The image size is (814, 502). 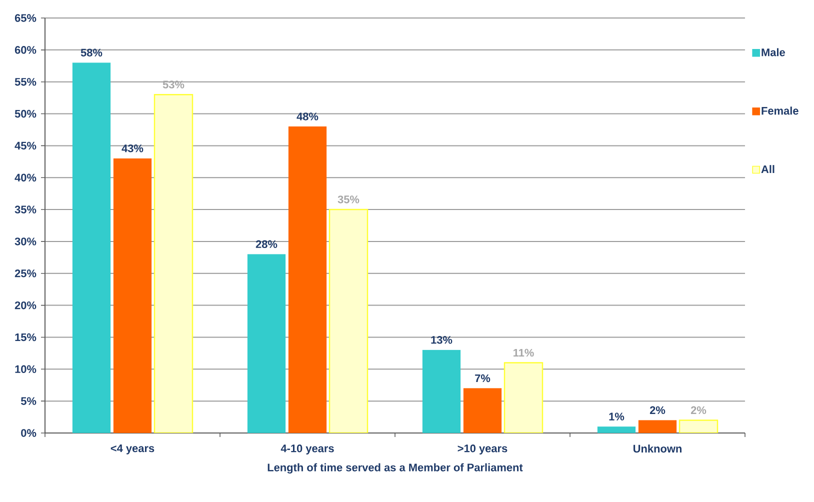 I want to click on data-label: 7%, so click(x=482, y=378).